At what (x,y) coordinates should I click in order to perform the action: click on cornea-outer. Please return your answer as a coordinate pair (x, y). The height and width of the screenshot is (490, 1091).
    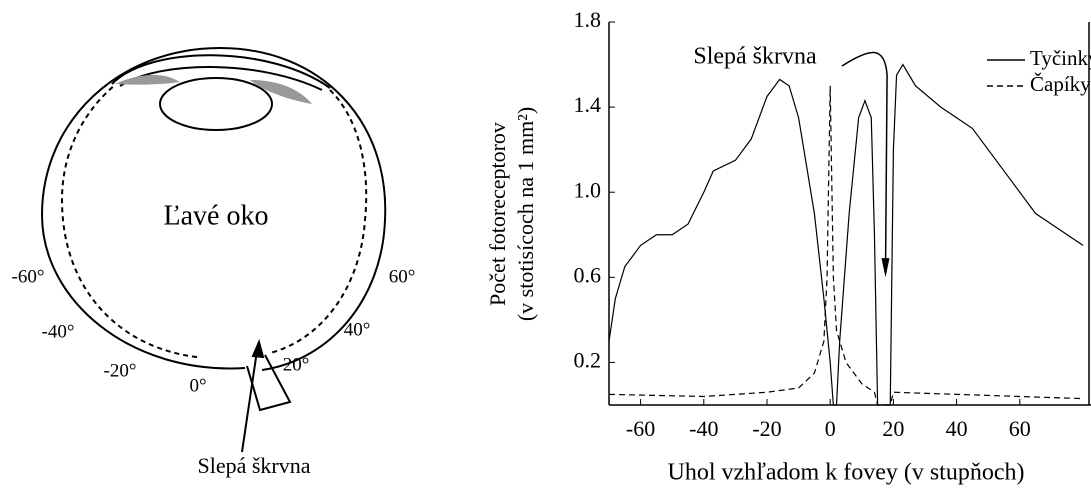
    Looking at the image, I should click on (221, 71).